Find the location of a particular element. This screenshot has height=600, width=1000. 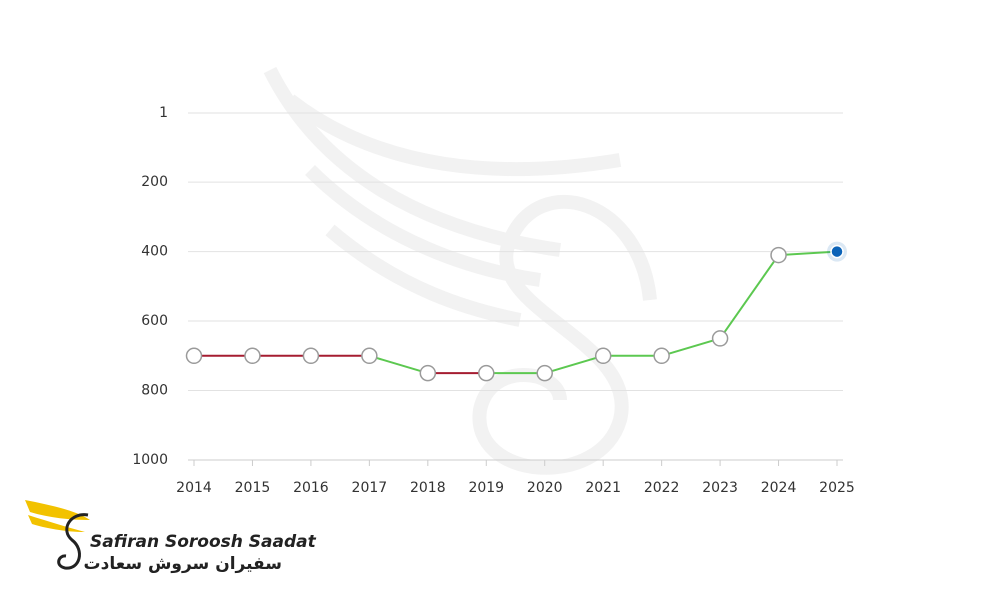

x-tick-label: 2017 is located at coordinates (370, 488).